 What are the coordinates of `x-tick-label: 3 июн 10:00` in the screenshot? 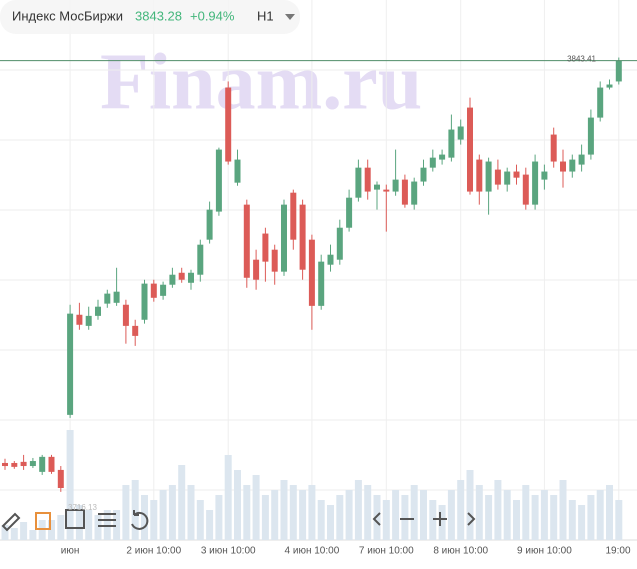 It's located at (228, 551).